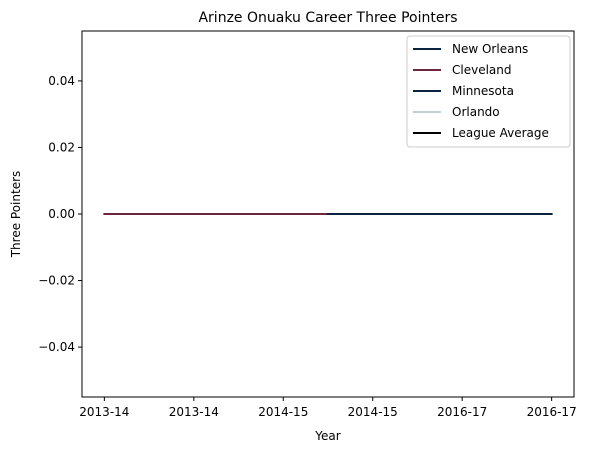 The image size is (593, 457). I want to click on legend-label-new-orleans: New Orleans, so click(490, 49).